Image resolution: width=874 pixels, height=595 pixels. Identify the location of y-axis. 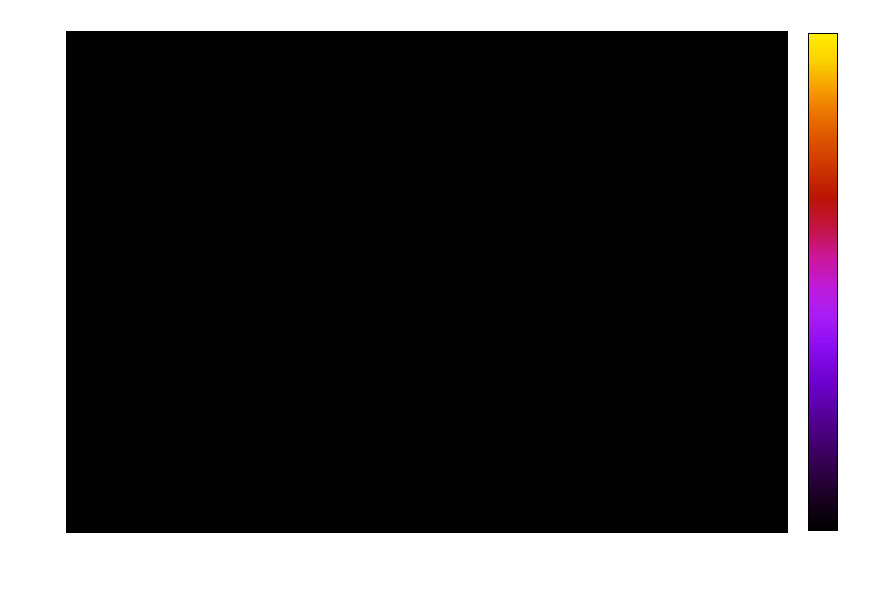
(31, 297).